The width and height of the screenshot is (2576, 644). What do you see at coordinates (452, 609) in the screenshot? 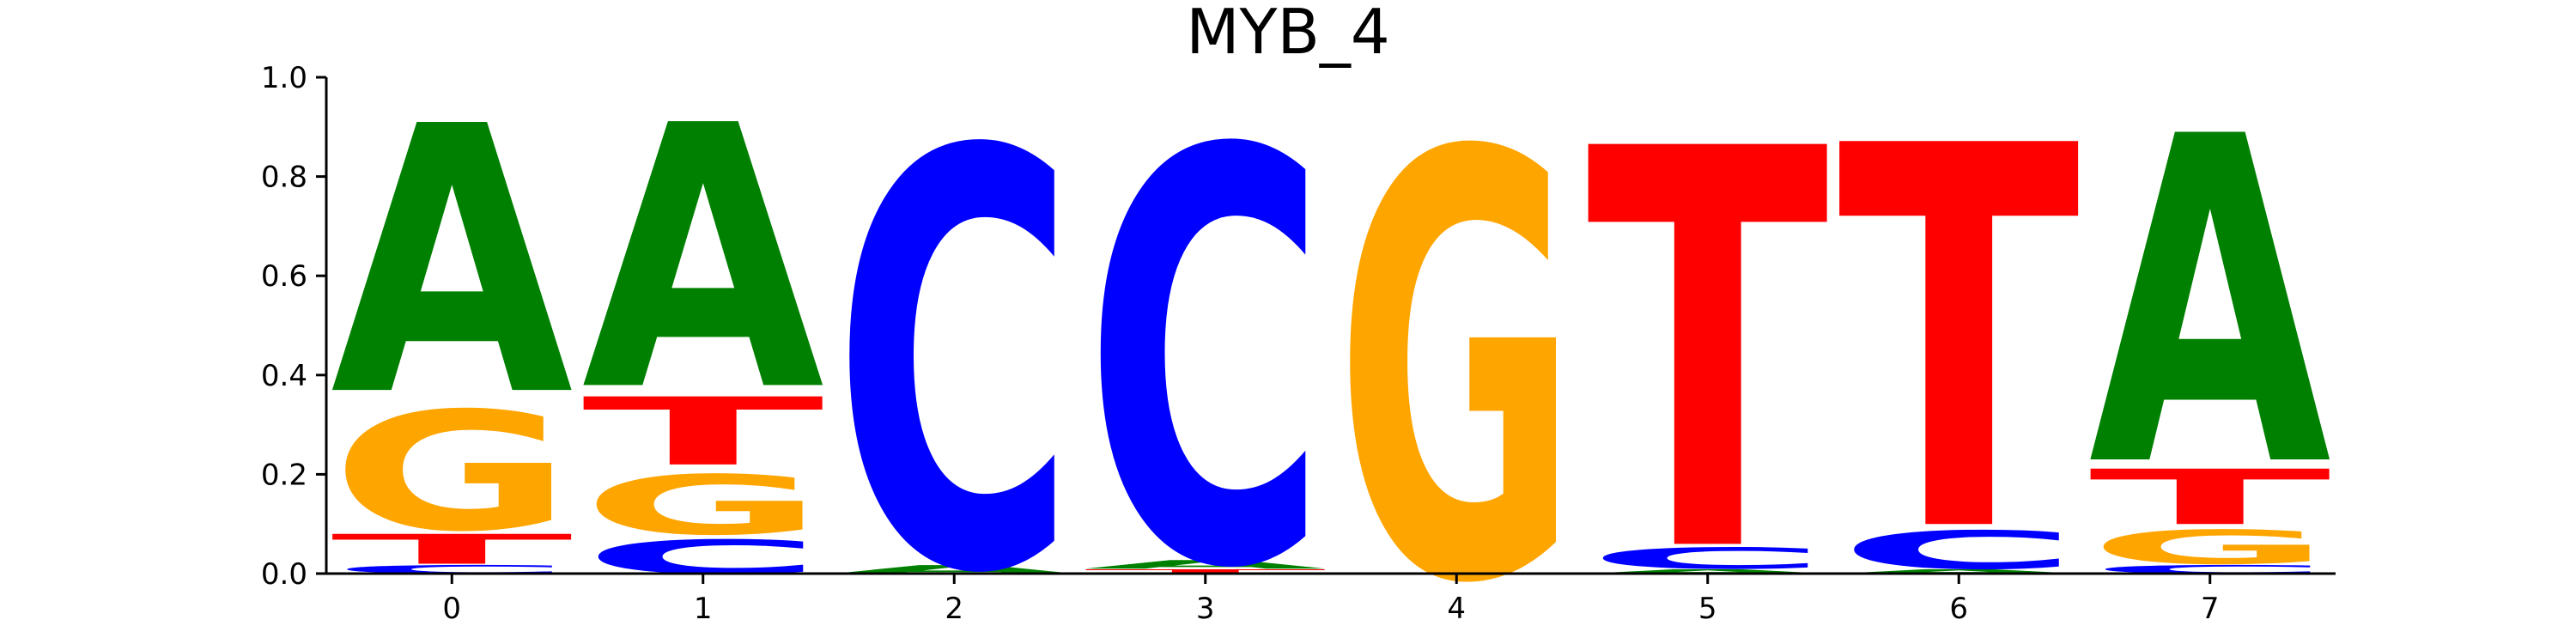
I see `x-tick-label: 0` at bounding box center [452, 609].